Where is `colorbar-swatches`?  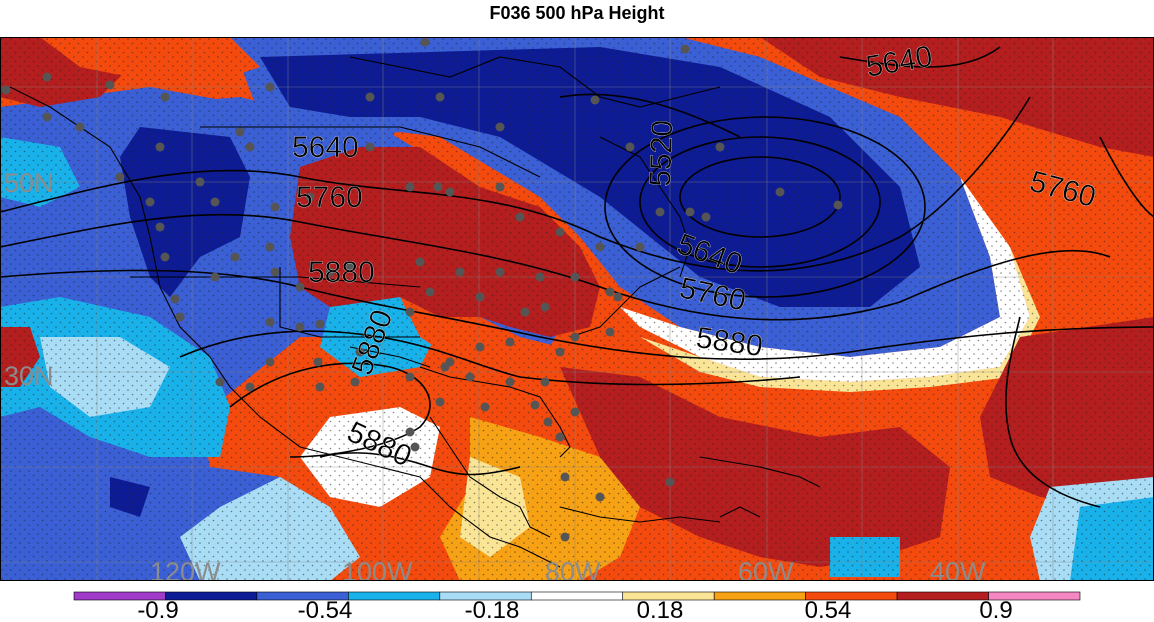
colorbar-swatches is located at coordinates (577, 596).